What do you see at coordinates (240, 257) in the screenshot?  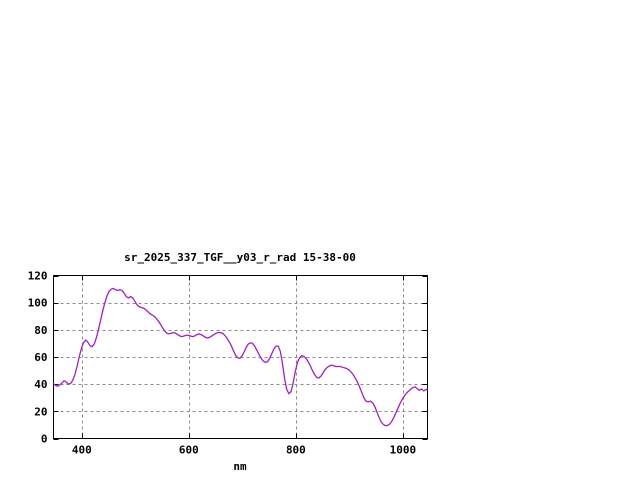 I see `page-title: sr_2025_337_TGF__y03_r_rad 15-38-00` at bounding box center [240, 257].